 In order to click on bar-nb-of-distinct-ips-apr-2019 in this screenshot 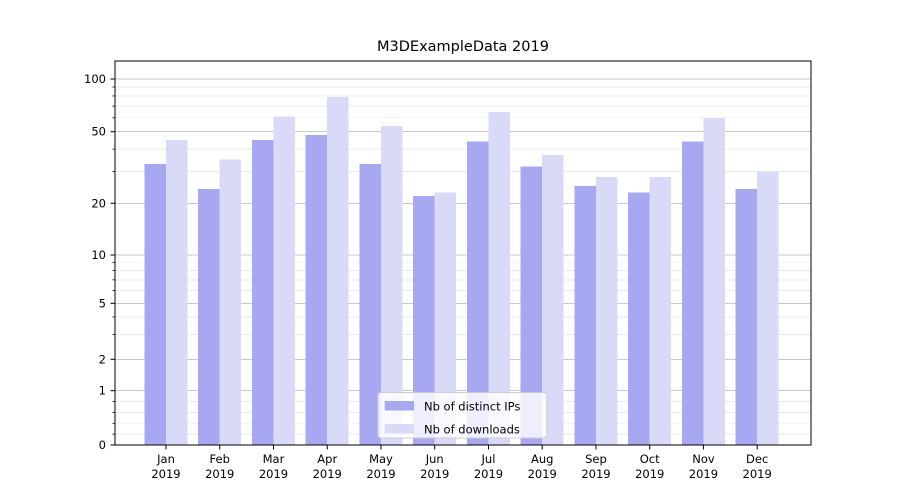, I will do `click(316, 289)`.